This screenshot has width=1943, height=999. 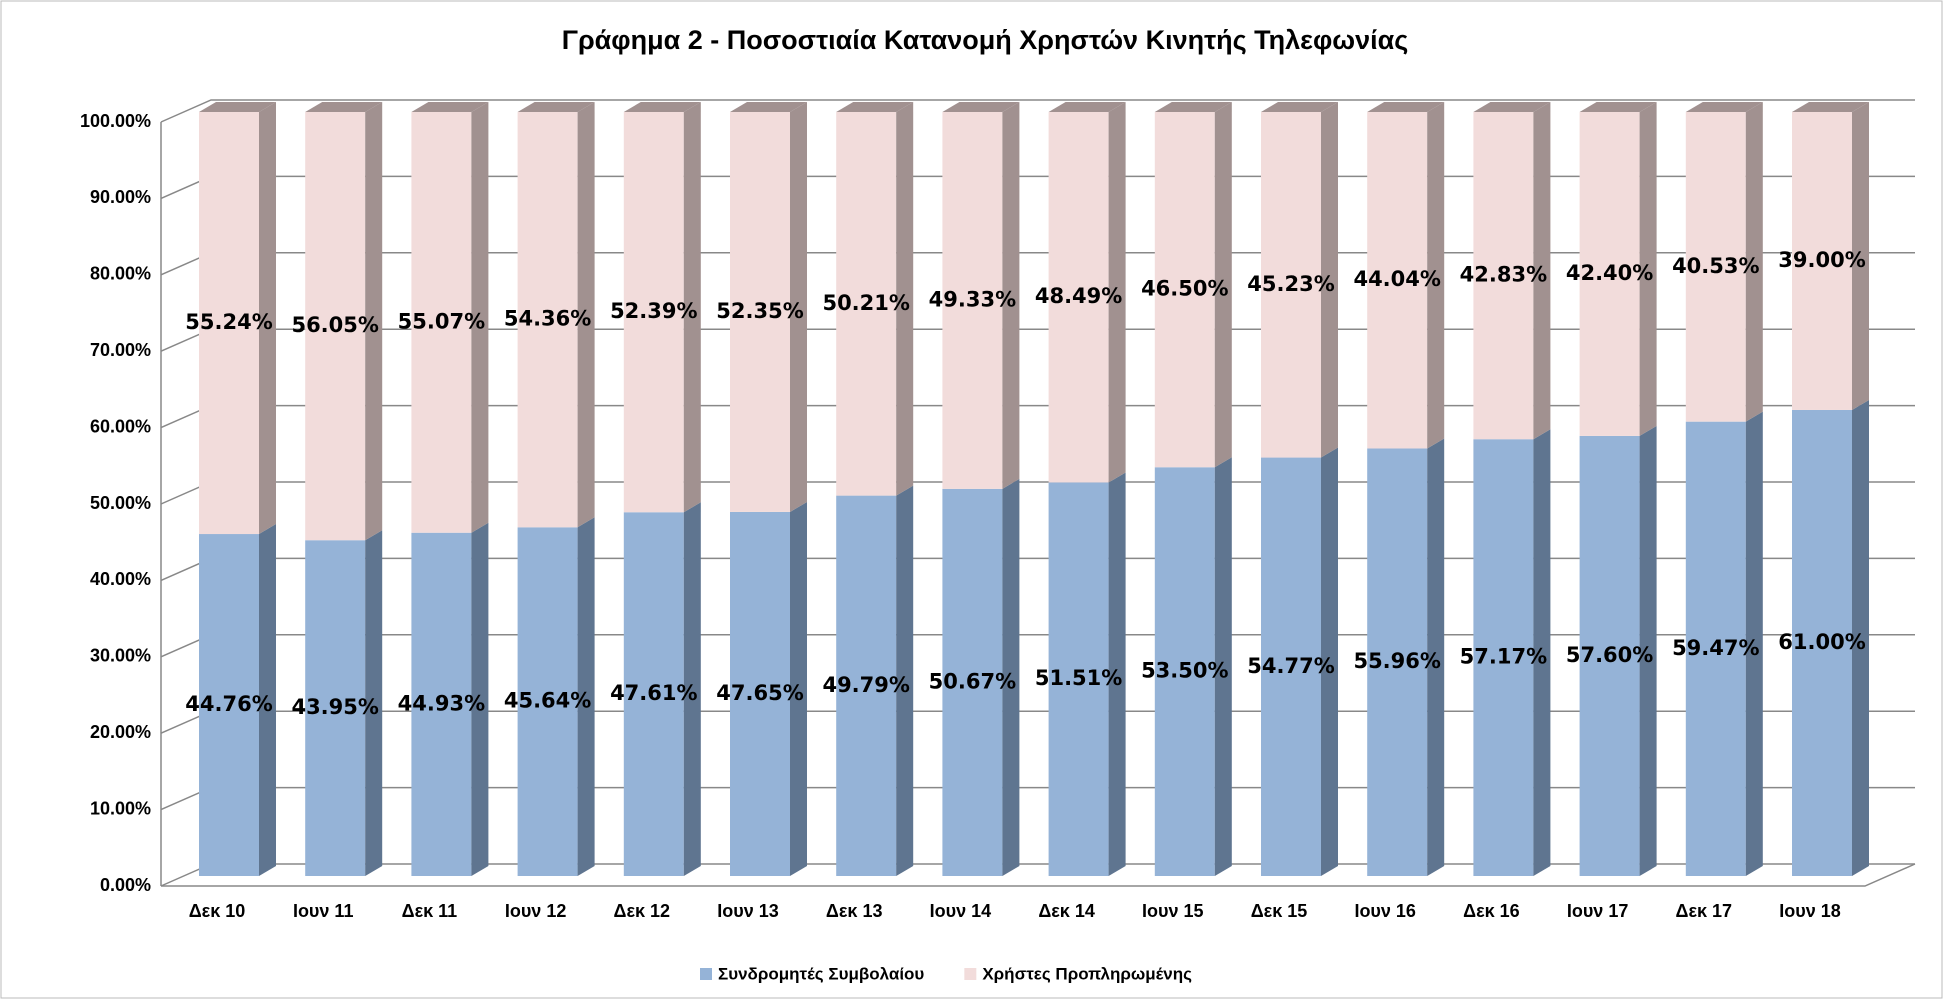 I want to click on x-tick-label: Ιουν 11, so click(x=323, y=911).